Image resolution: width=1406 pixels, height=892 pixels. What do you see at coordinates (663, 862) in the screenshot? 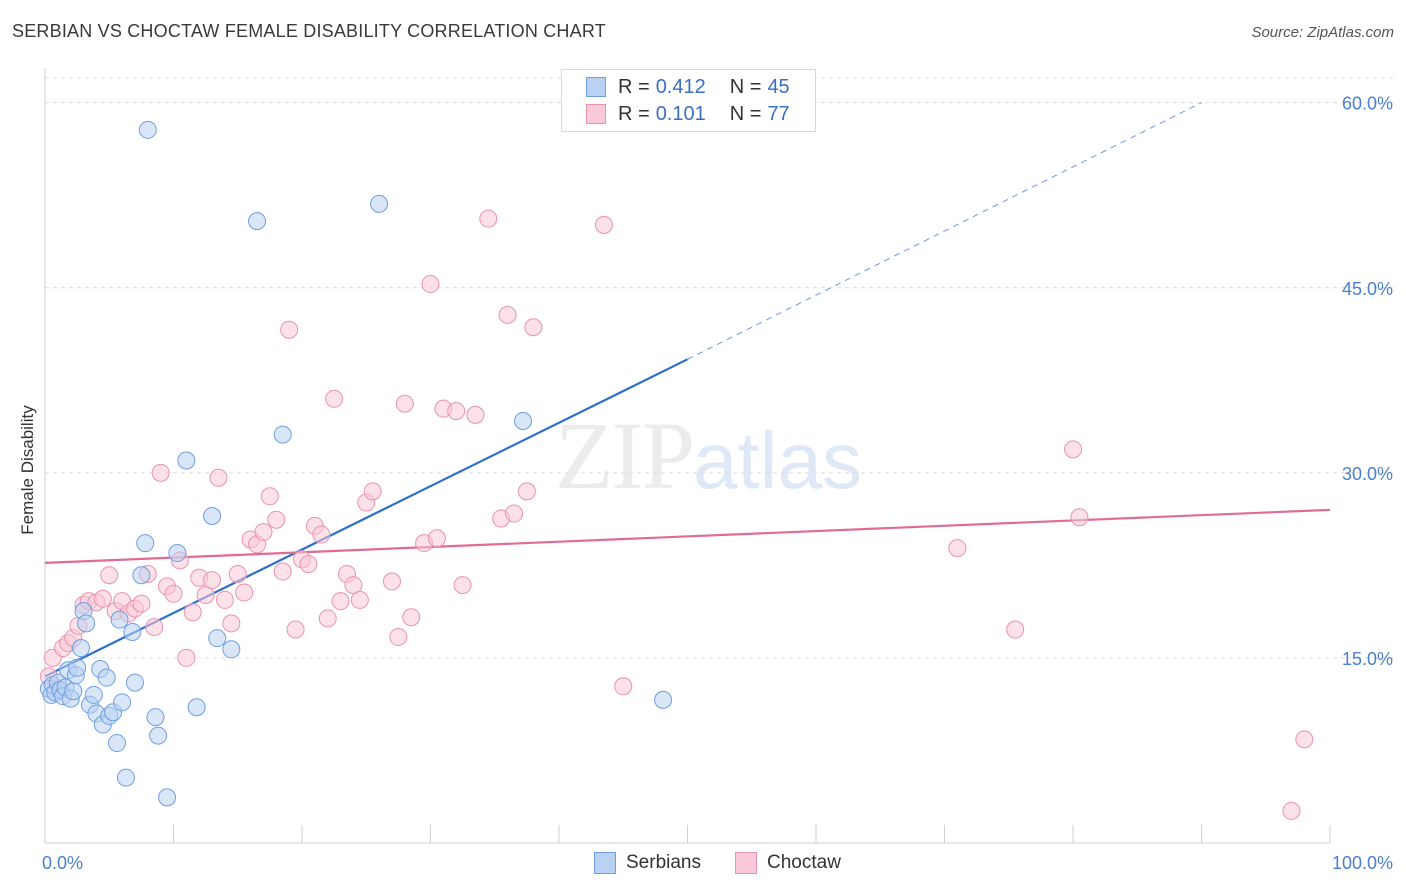
I see `serbians-legend-label: Serbians` at bounding box center [663, 862].